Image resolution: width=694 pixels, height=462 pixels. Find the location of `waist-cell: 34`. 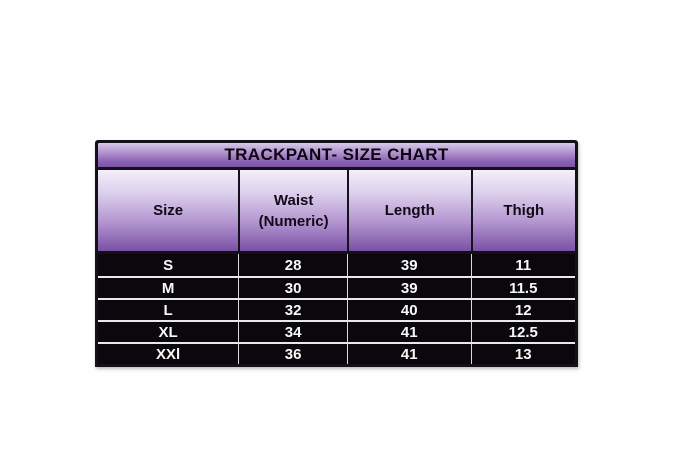

waist-cell: 34 is located at coordinates (292, 332).